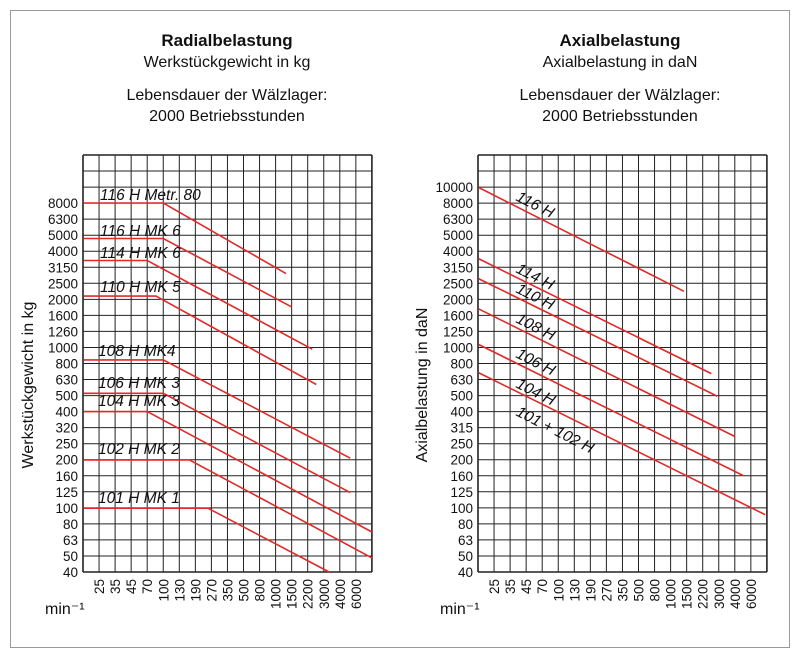  What do you see at coordinates (227, 590) in the screenshot?
I see `x-tick-label: 350` at bounding box center [227, 590].